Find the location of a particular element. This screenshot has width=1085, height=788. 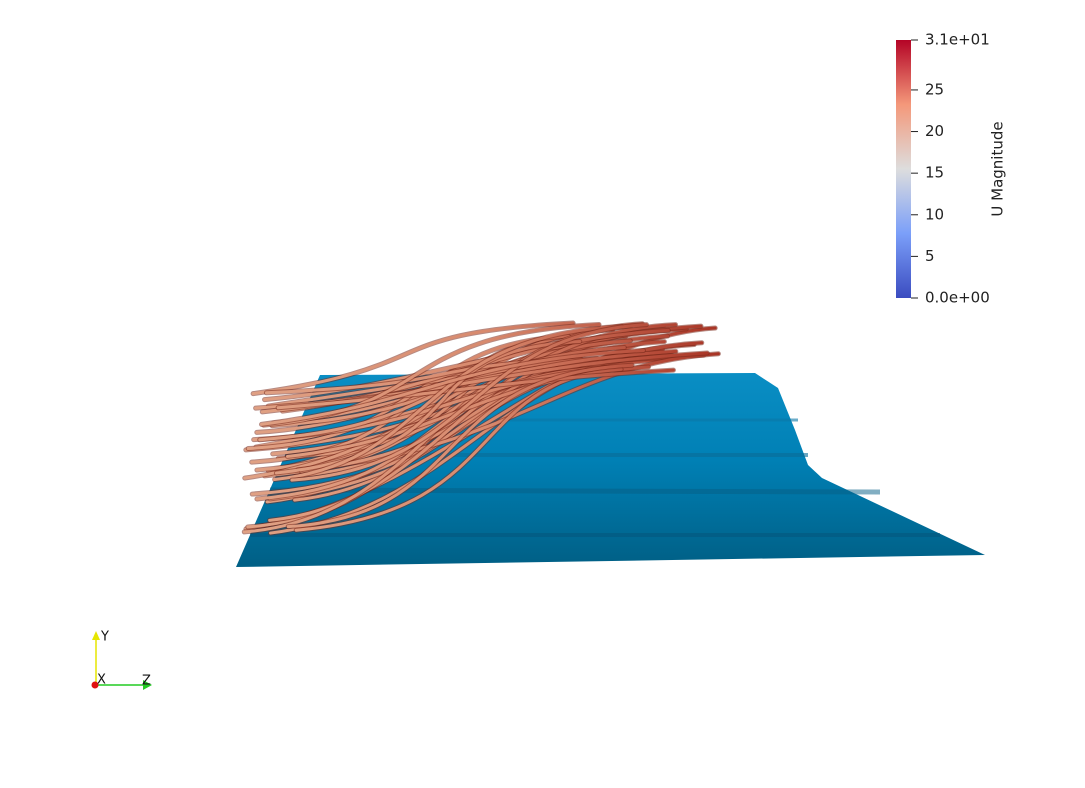

color-bar is located at coordinates (903, 169).